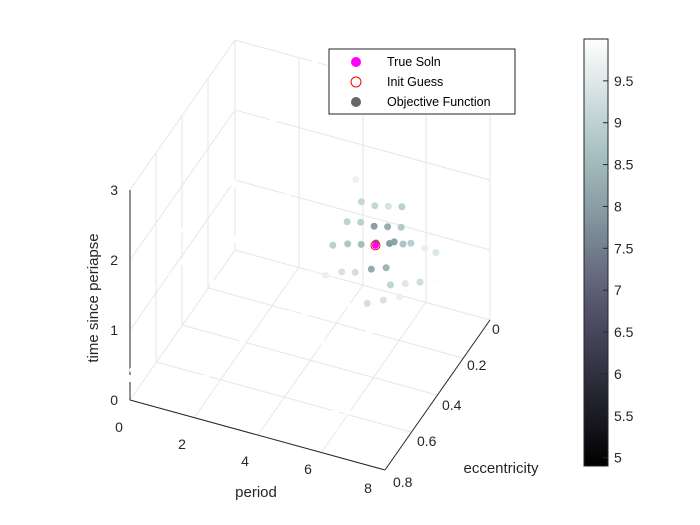  Describe the element at coordinates (596, 252) in the screenshot. I see `colorbar-gradient` at that location.